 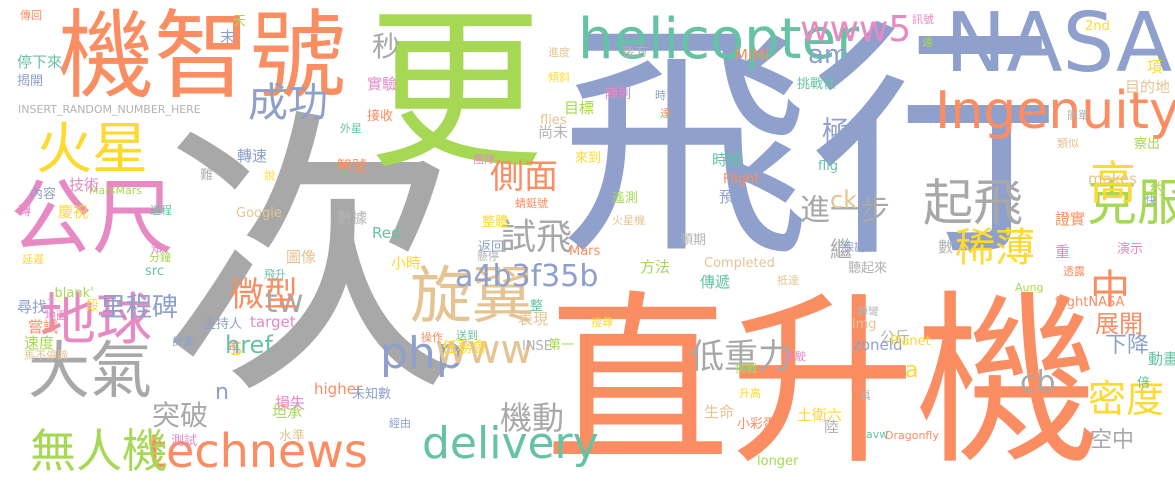 What do you see at coordinates (288, 103) in the screenshot?
I see `word: 成功` at bounding box center [288, 103].